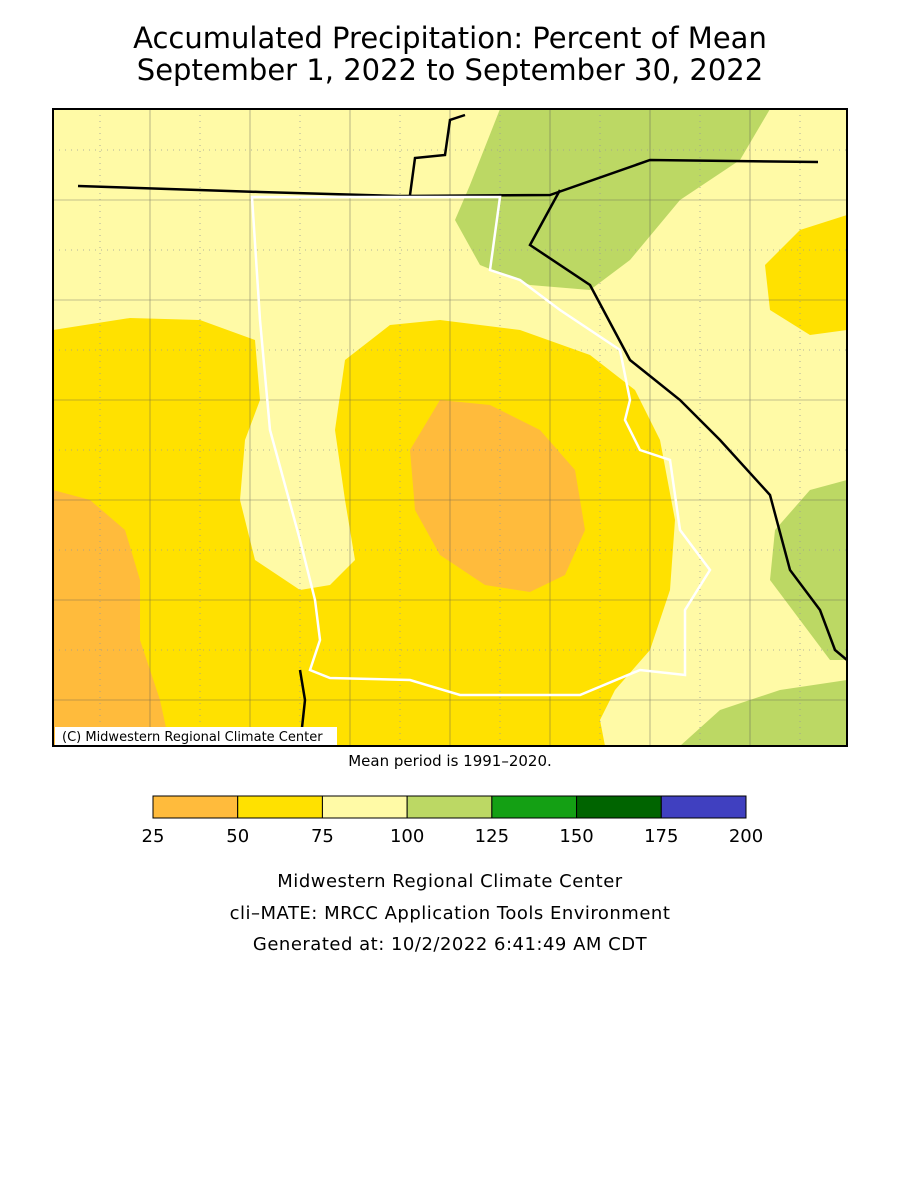 The height and width of the screenshot is (1204, 900). What do you see at coordinates (450, 944) in the screenshot?
I see `footer-line: Generated at: 10/2/2022 6:41:49 AM CDT` at bounding box center [450, 944].